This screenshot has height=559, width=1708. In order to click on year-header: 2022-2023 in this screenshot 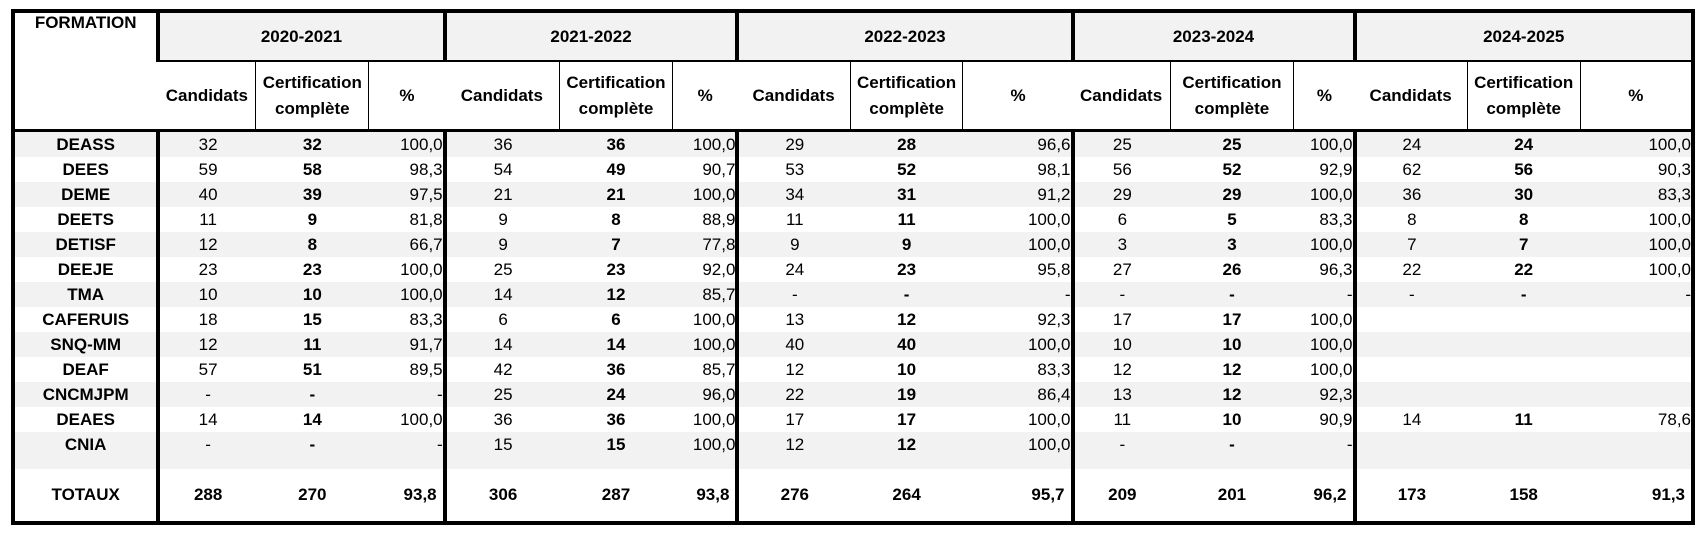, I will do `click(904, 36)`.